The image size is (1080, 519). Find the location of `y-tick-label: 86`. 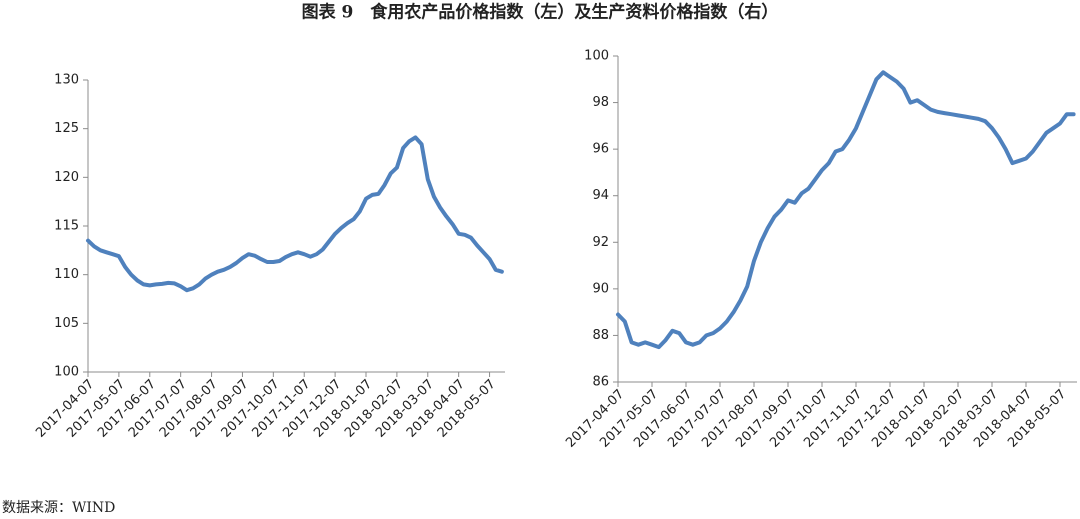

y-tick-label: 86 is located at coordinates (600, 382).